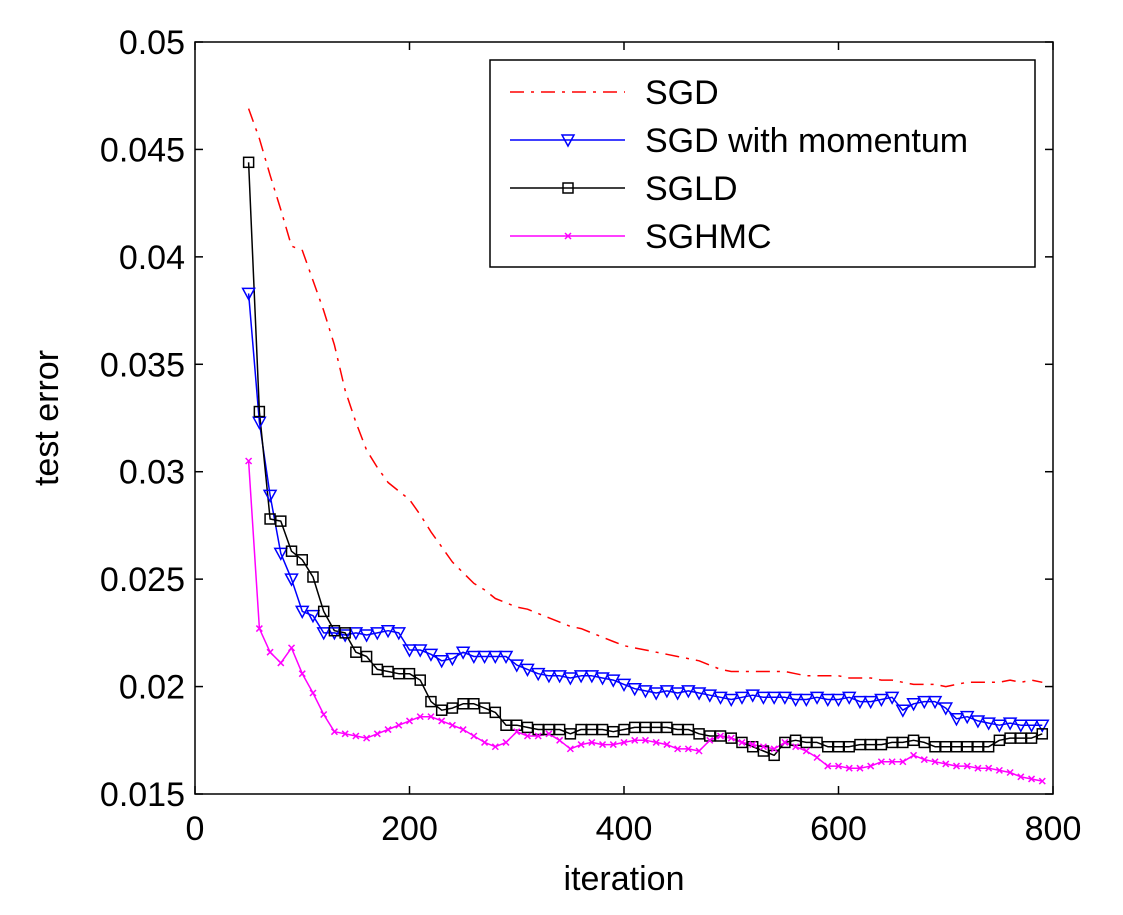  I want to click on y-tick-label: 0.04, so click(152, 258).